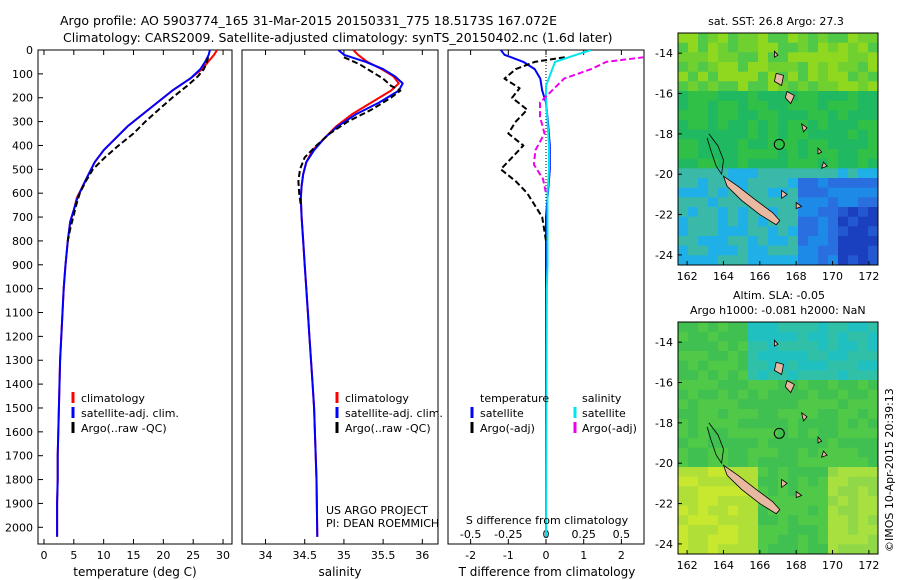 This screenshot has height=580, width=900. I want to click on y-tick-label: 200, so click(22, 98).